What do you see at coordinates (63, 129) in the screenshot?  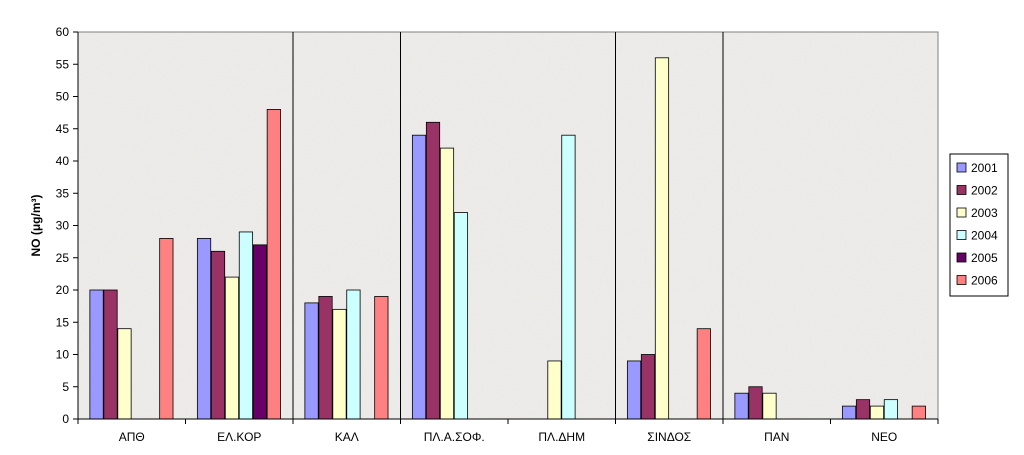 I see `y-tick-label: 45` at bounding box center [63, 129].